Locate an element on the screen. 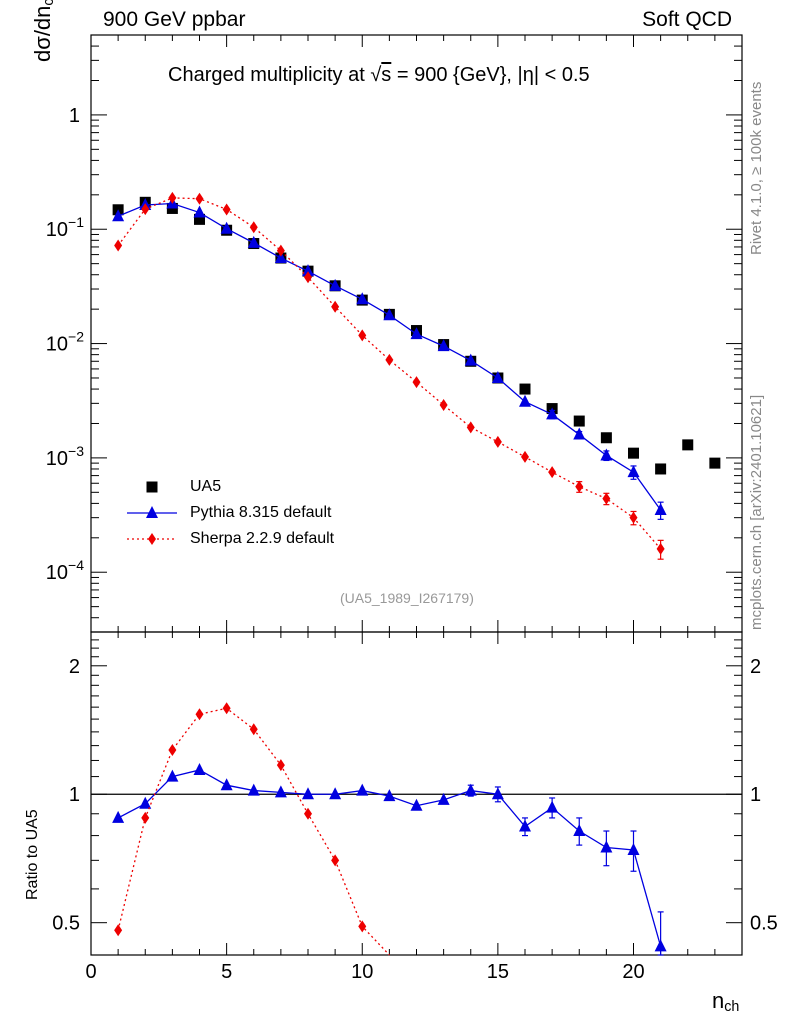 Image resolution: width=786 pixels, height=1024 pixels. y-tick-label: 10⁻⁴ is located at coordinates (65, 570).